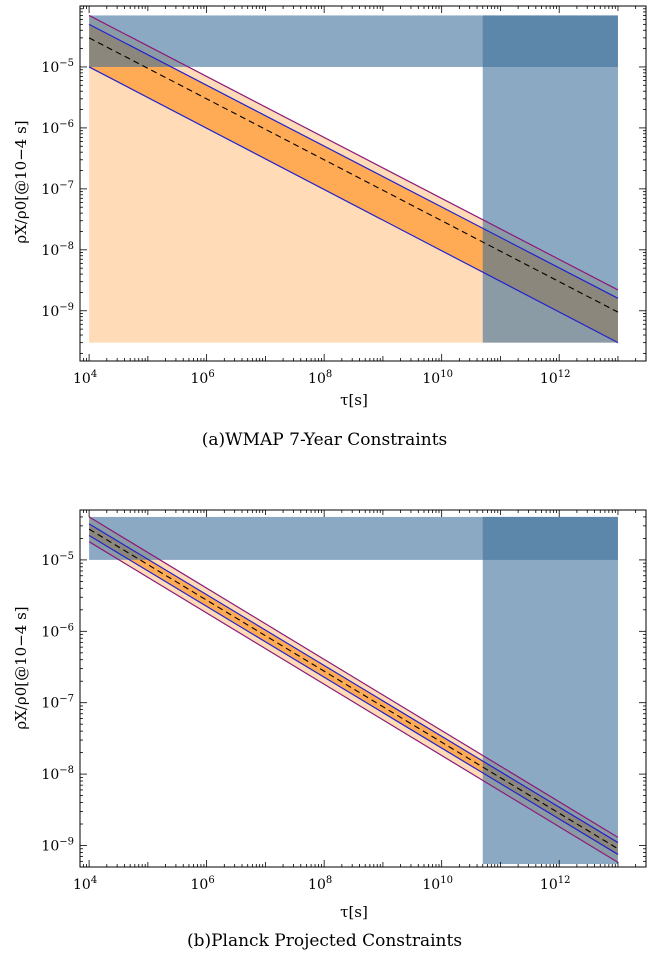 The height and width of the screenshot is (961, 649). Describe the element at coordinates (320, 378) in the screenshot. I see `x-tick-label-a: 108` at that location.